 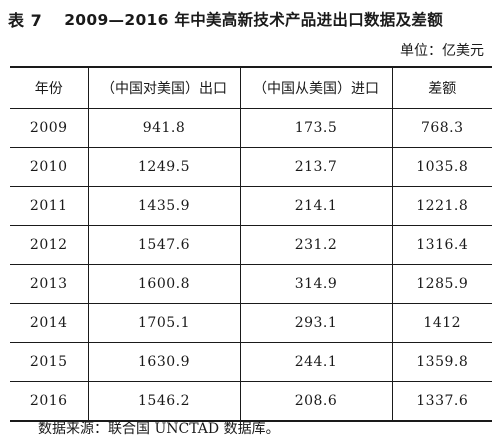 What do you see at coordinates (48, 89) in the screenshot?
I see `header-year: 年份` at bounding box center [48, 89].